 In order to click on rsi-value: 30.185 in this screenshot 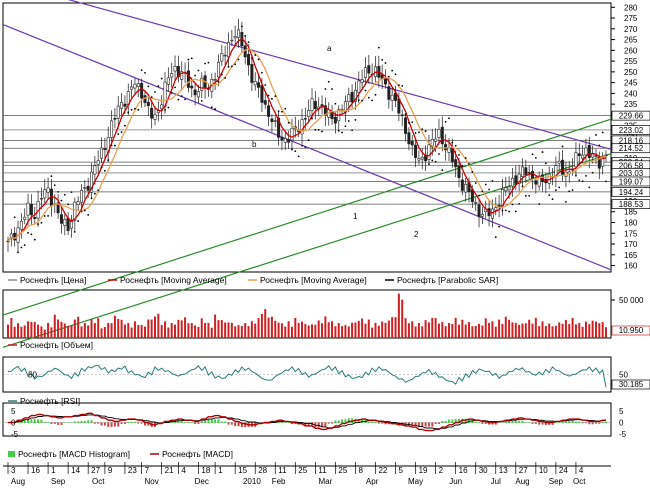, I will do `click(631, 384)`.